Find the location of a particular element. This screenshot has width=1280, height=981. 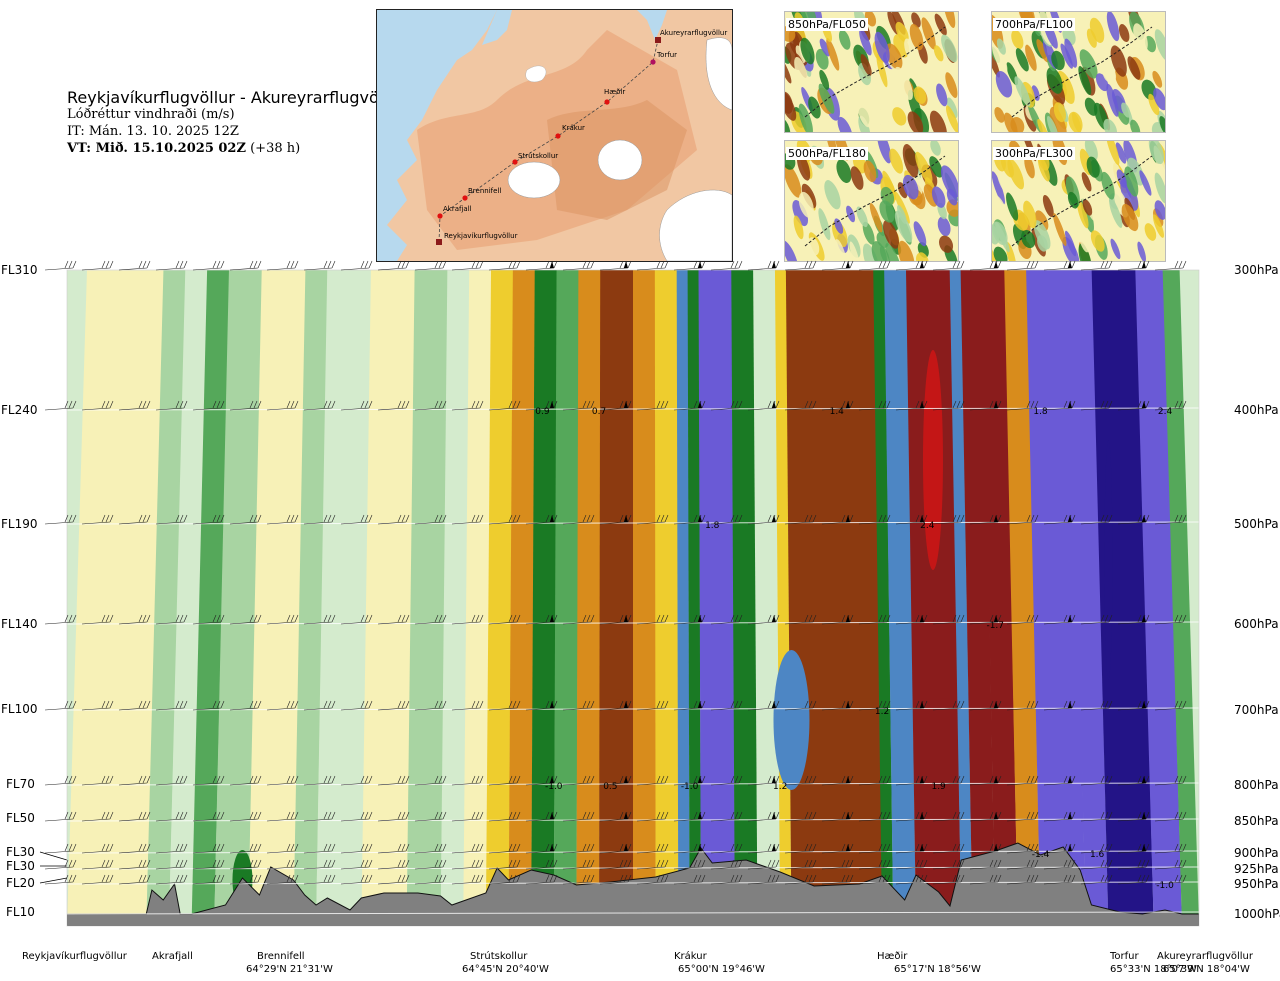

mini-map-500: 500hPa/FL180 is located at coordinates (871, 201).